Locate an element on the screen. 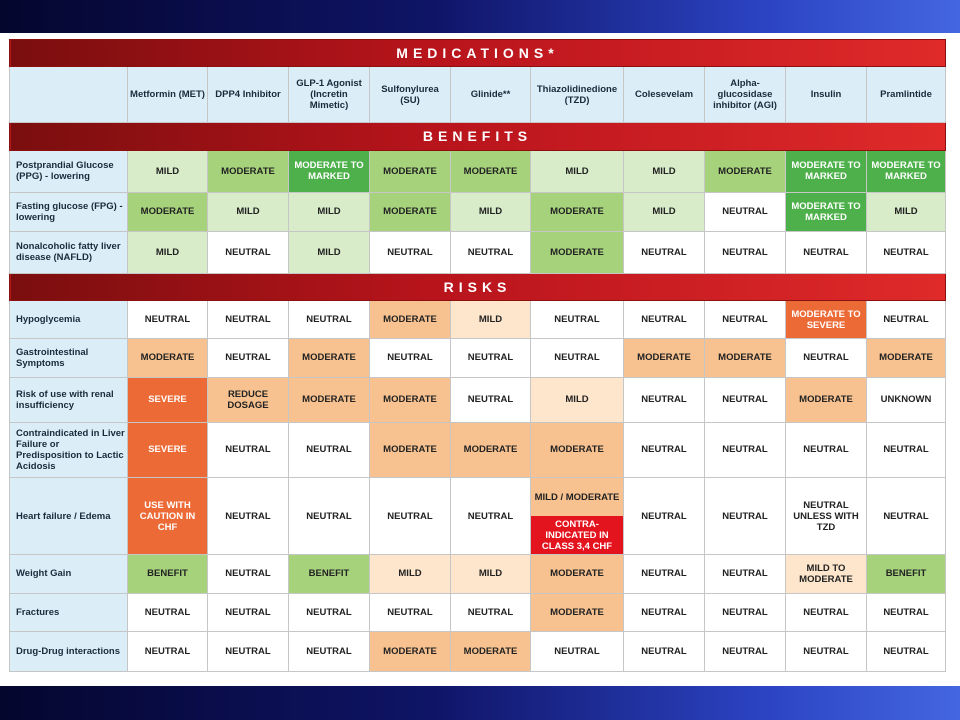 Image resolution: width=960 pixels, height=720 pixels. column-header-8: Insulin is located at coordinates (826, 95).